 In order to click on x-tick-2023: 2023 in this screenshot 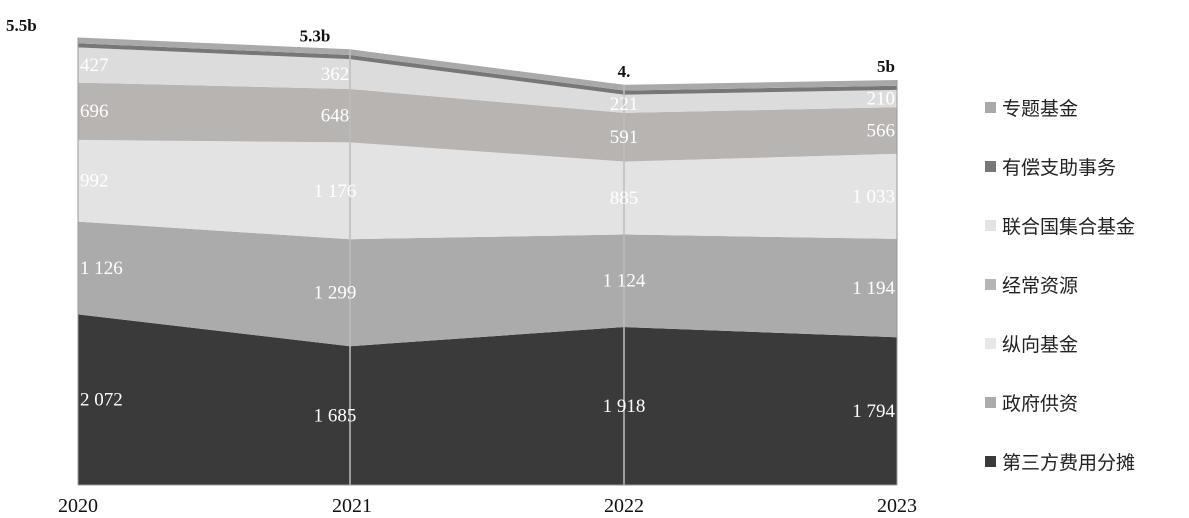, I will do `click(897, 506)`.